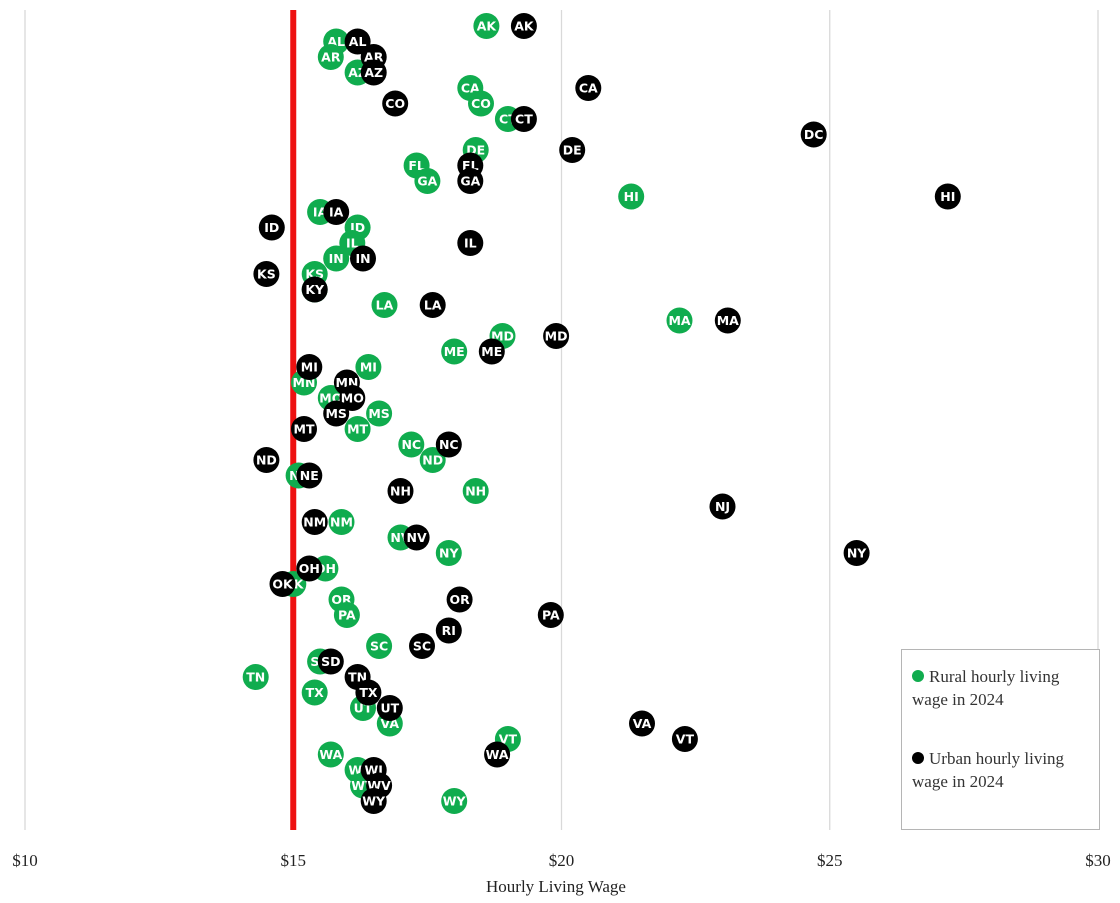 The width and height of the screenshot is (1120, 903). I want to click on rural-point-wa: WA, so click(330, 754).